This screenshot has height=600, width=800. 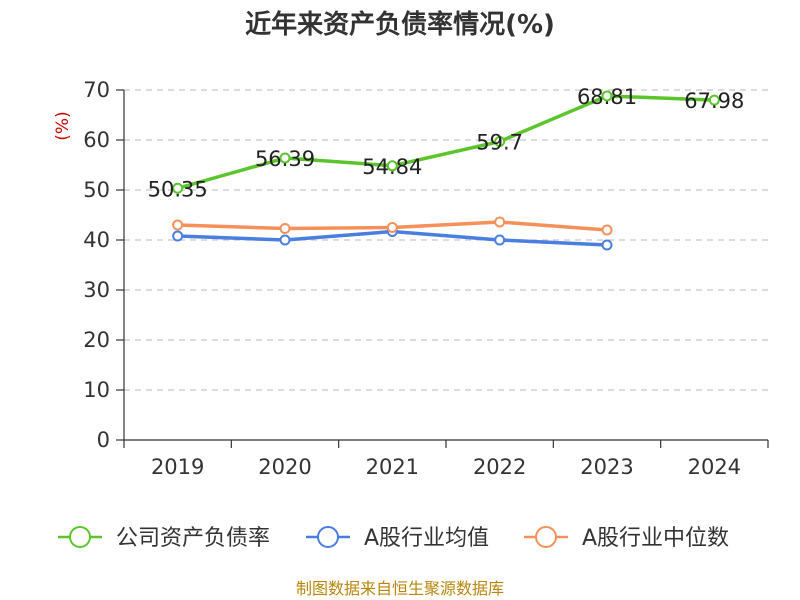 What do you see at coordinates (63, 125) in the screenshot?
I see `y-axis-label: (%)` at bounding box center [63, 125].